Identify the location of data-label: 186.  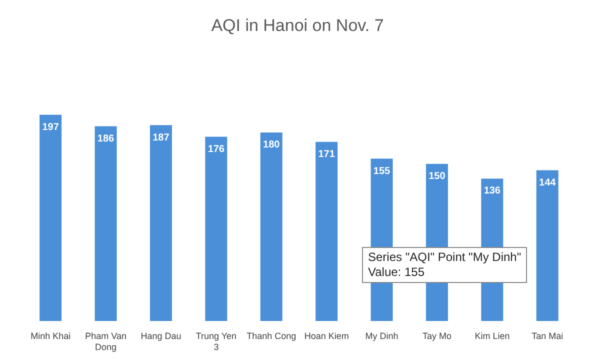
(106, 138).